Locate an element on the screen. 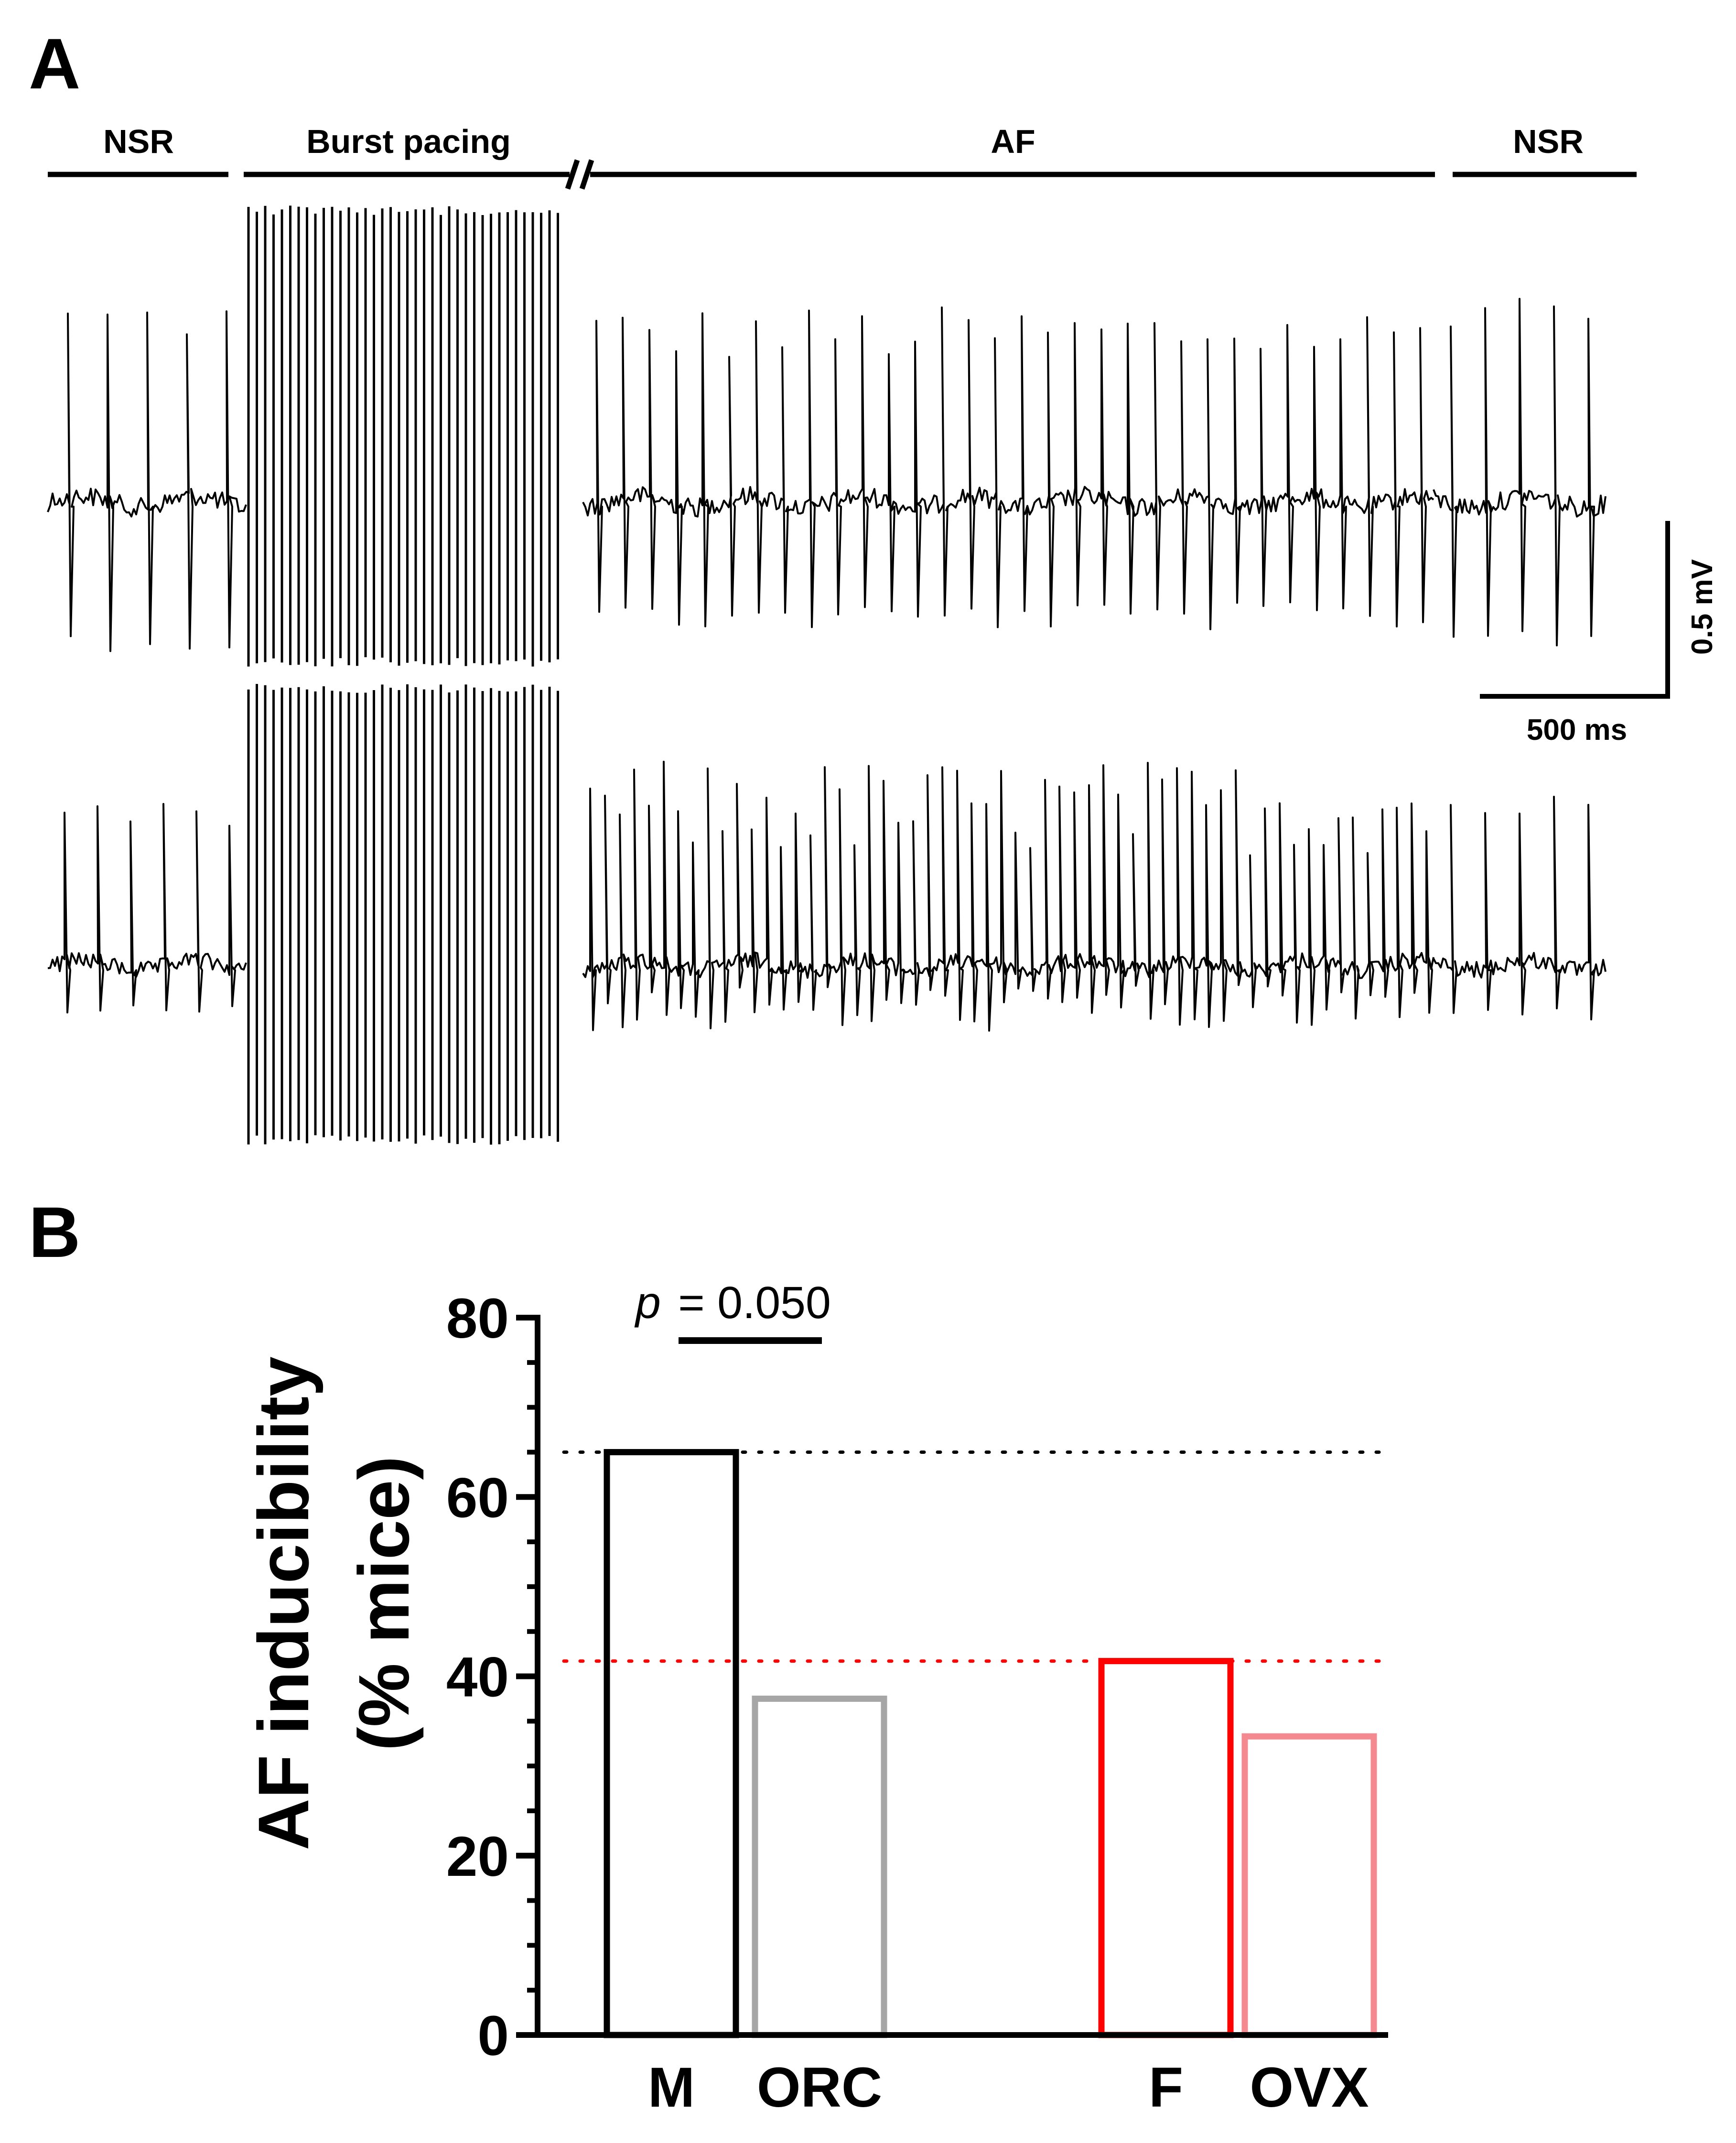  y-tick-label: 20 is located at coordinates (478, 1856).